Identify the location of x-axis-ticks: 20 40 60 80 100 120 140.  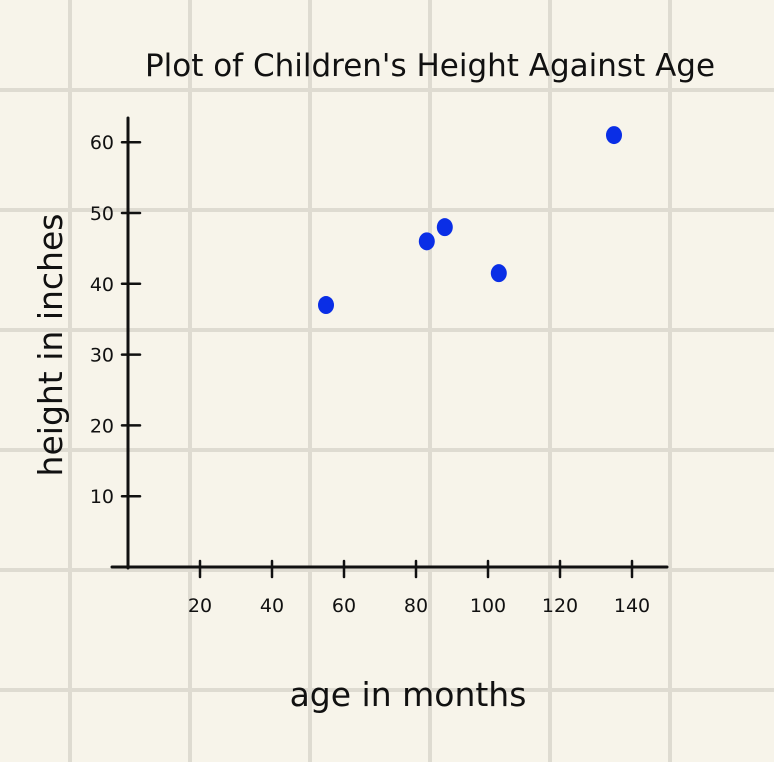
(419, 588).